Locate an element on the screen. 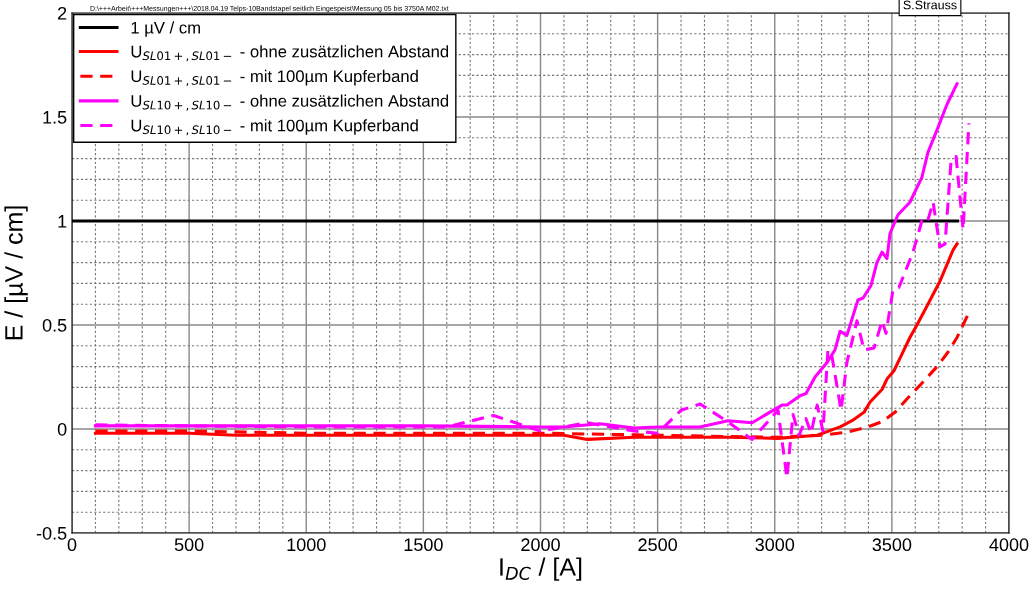  x-tick-label: 0 is located at coordinates (72, 545).